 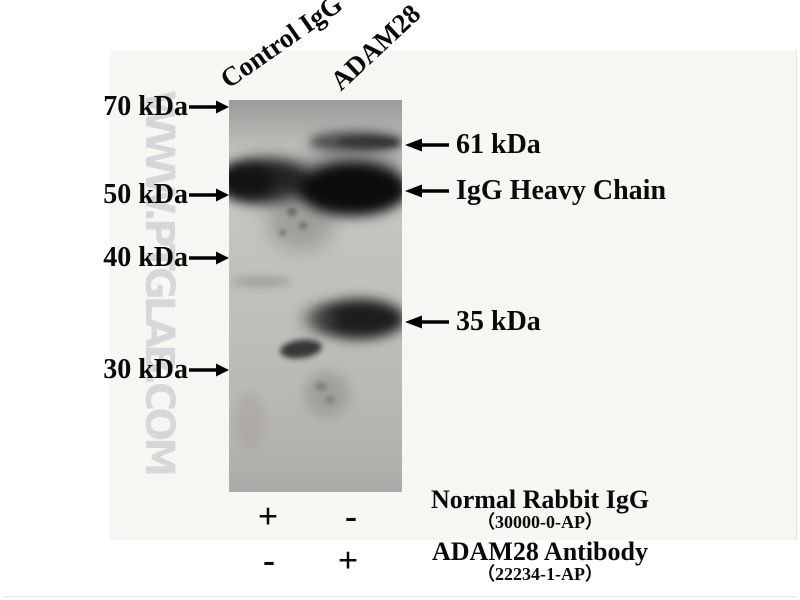 I want to click on sign-igg-lane2: -, so click(x=351, y=516).